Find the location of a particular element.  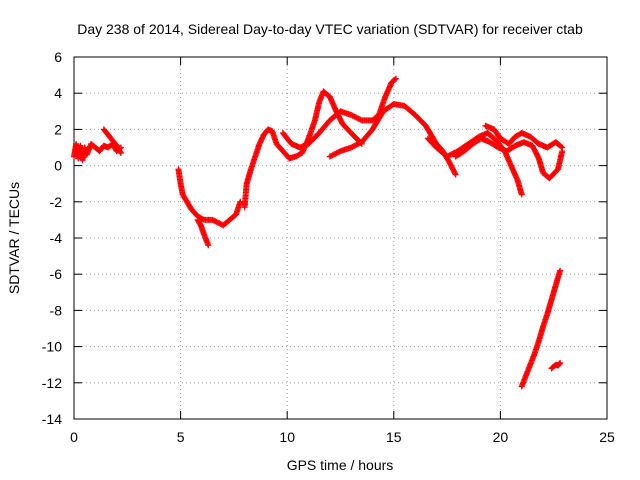

x-tick-label: 20 is located at coordinates (501, 437).